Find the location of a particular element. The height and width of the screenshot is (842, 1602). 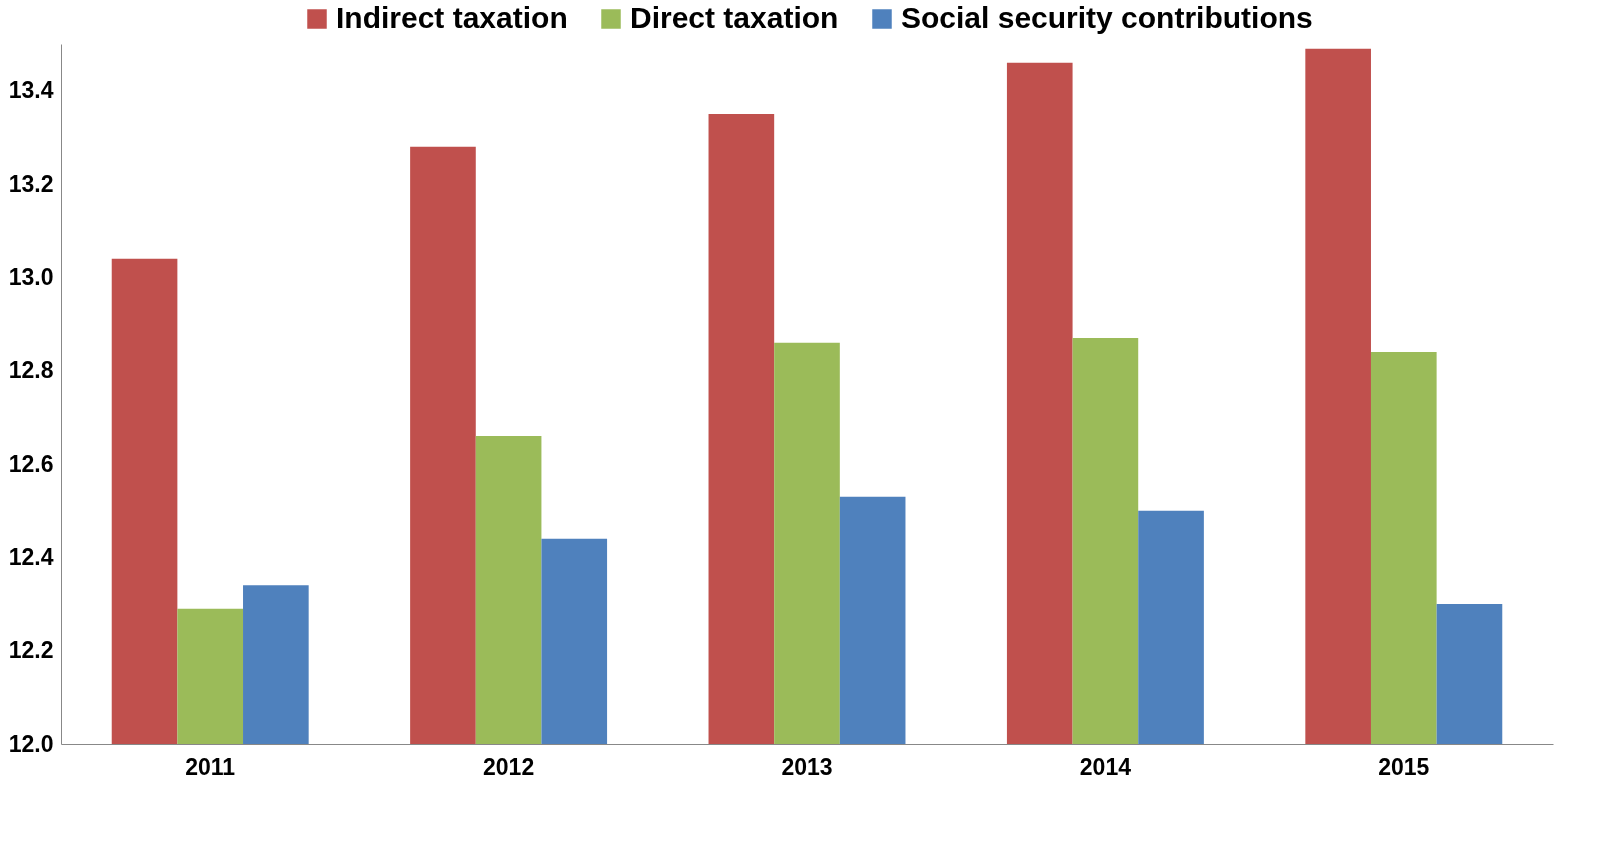

x-tick-label: 2013 is located at coordinates (807, 766).